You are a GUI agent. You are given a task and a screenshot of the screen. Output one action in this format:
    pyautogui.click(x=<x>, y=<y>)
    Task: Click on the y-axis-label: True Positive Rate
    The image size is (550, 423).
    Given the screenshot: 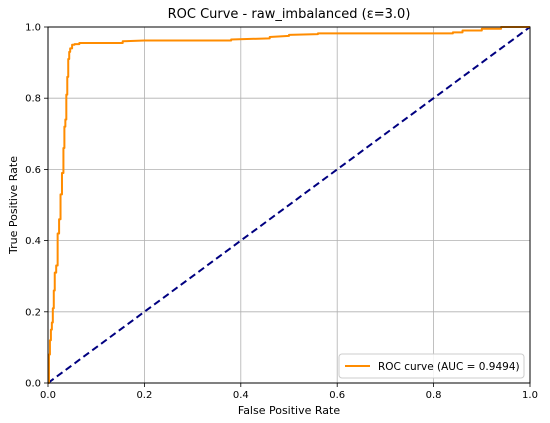 What is the action you would take?
    pyautogui.click(x=13, y=205)
    